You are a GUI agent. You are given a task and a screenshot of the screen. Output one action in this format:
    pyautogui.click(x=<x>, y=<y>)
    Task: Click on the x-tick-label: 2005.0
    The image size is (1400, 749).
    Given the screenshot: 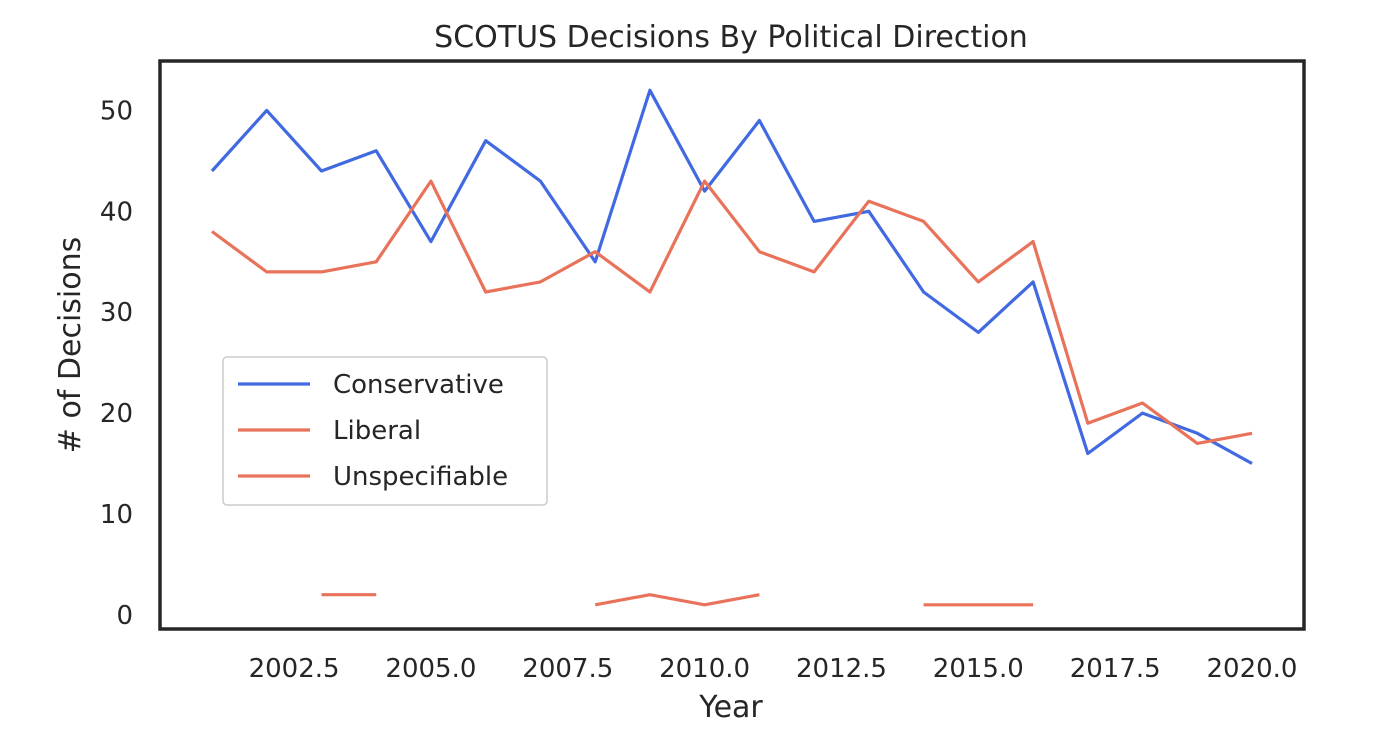 What is the action you would take?
    pyautogui.click(x=430, y=669)
    